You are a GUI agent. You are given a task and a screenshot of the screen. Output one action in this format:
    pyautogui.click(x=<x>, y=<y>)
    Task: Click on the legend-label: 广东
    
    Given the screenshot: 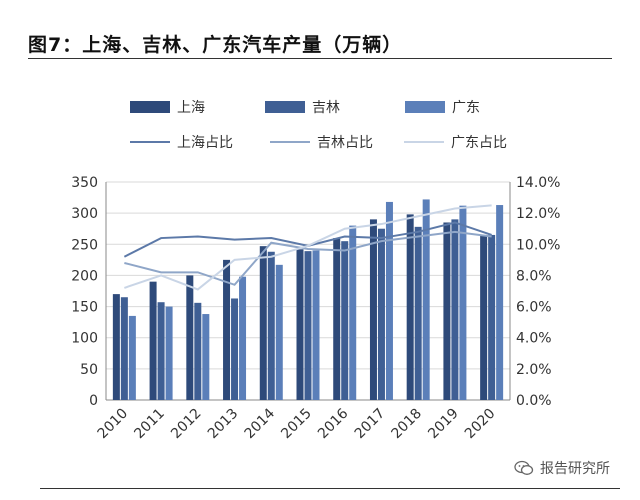 What is the action you would take?
    pyautogui.click(x=466, y=108)
    